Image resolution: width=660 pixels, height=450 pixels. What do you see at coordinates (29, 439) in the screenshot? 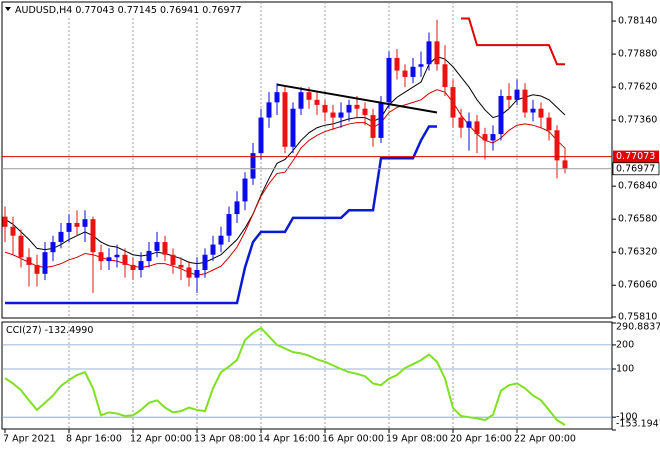
I see `x-tick-label: 7 Apr 2021` at bounding box center [29, 439].